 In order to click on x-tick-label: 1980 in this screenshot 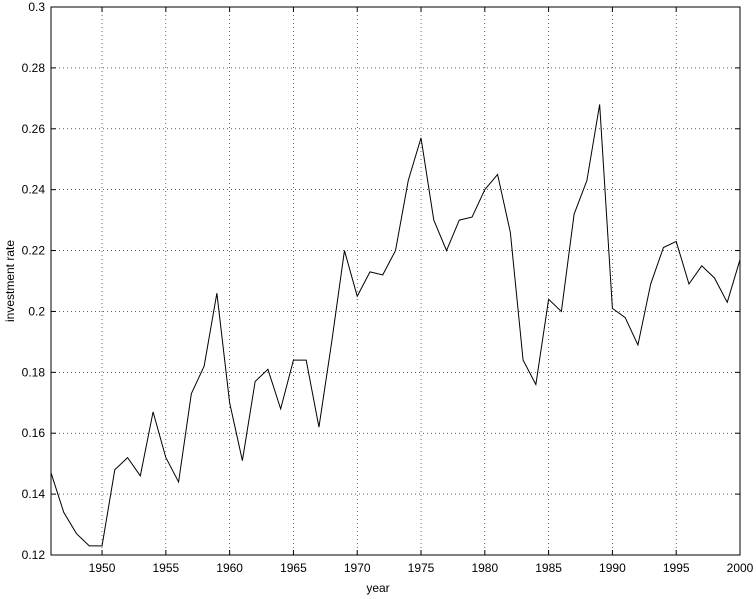, I will do `click(484, 568)`.